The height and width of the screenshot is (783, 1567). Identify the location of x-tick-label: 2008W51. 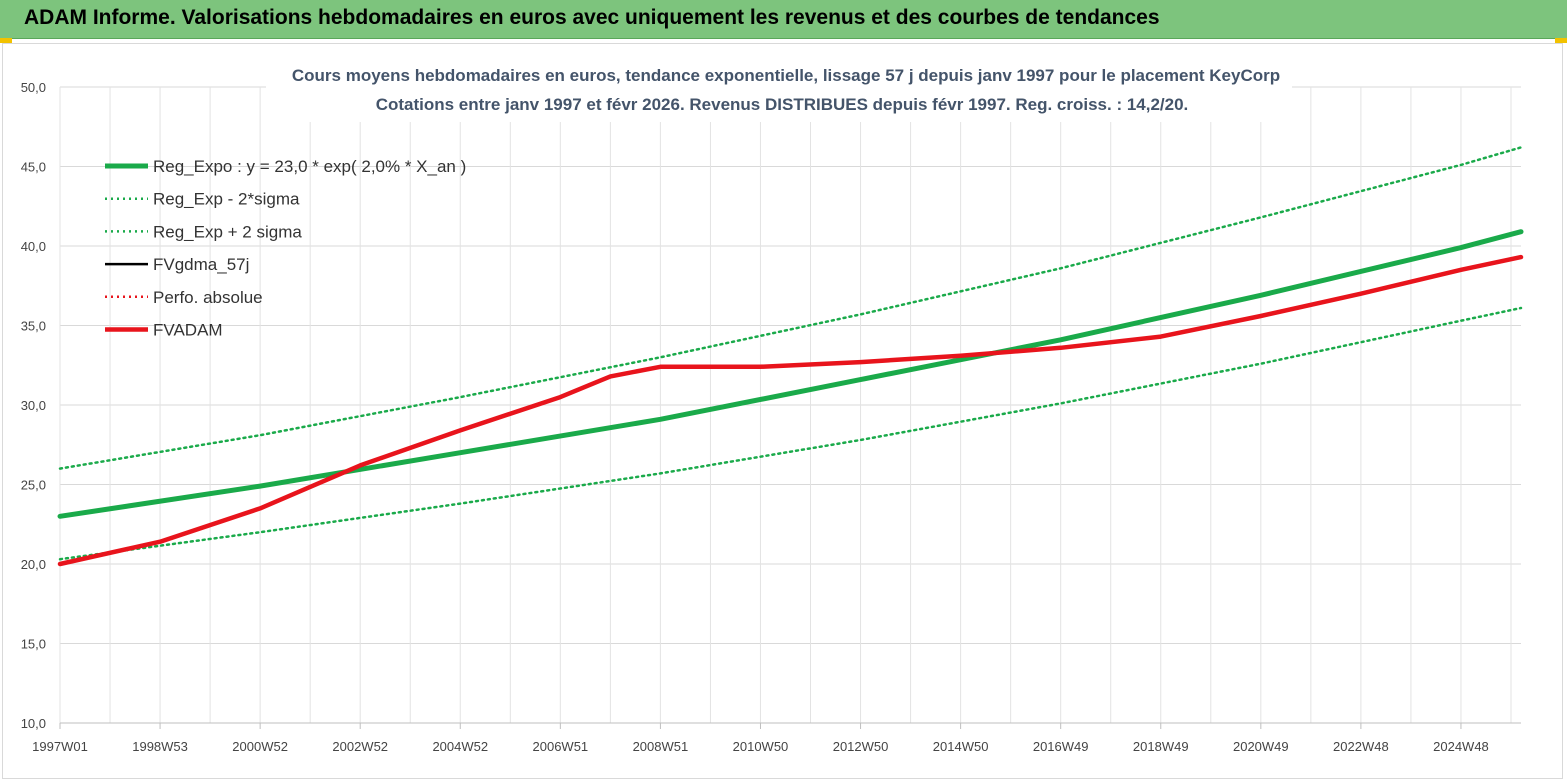
(661, 746).